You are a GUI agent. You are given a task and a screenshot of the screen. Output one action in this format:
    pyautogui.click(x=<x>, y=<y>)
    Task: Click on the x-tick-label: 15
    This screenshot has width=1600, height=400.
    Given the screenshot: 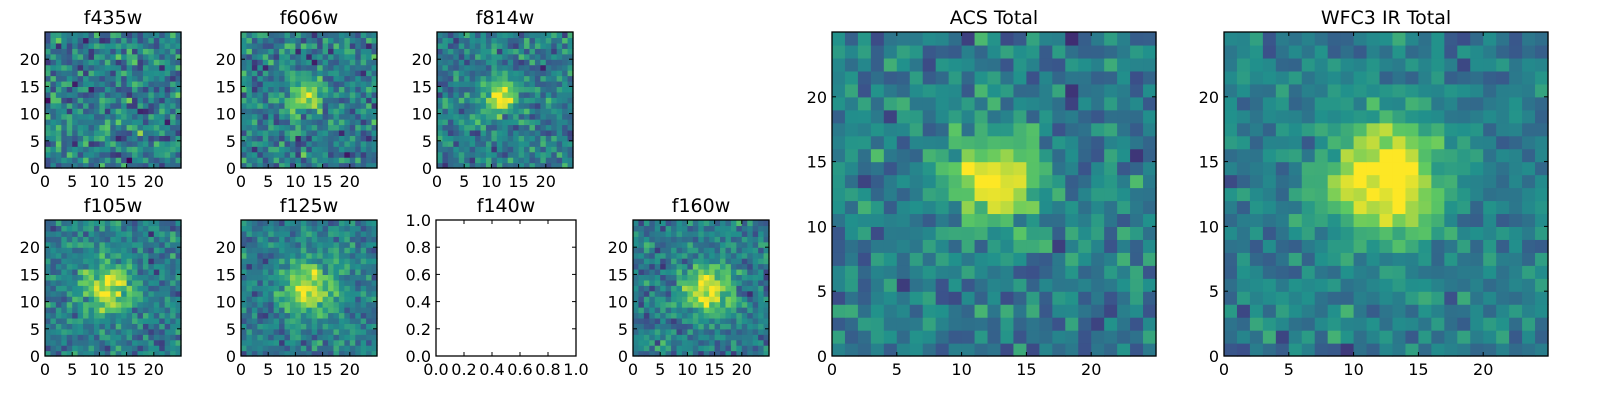 What is the action you would take?
    pyautogui.click(x=322, y=181)
    